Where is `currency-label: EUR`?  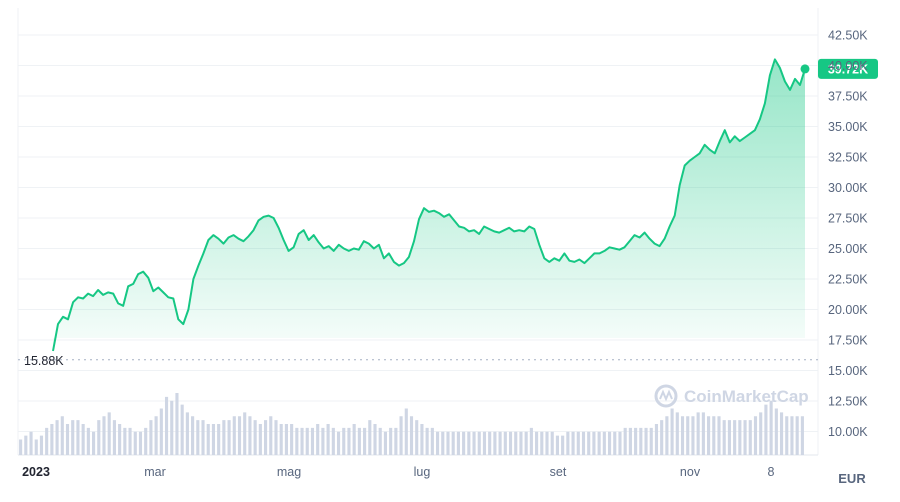
currency-label: EUR is located at coordinates (852, 478).